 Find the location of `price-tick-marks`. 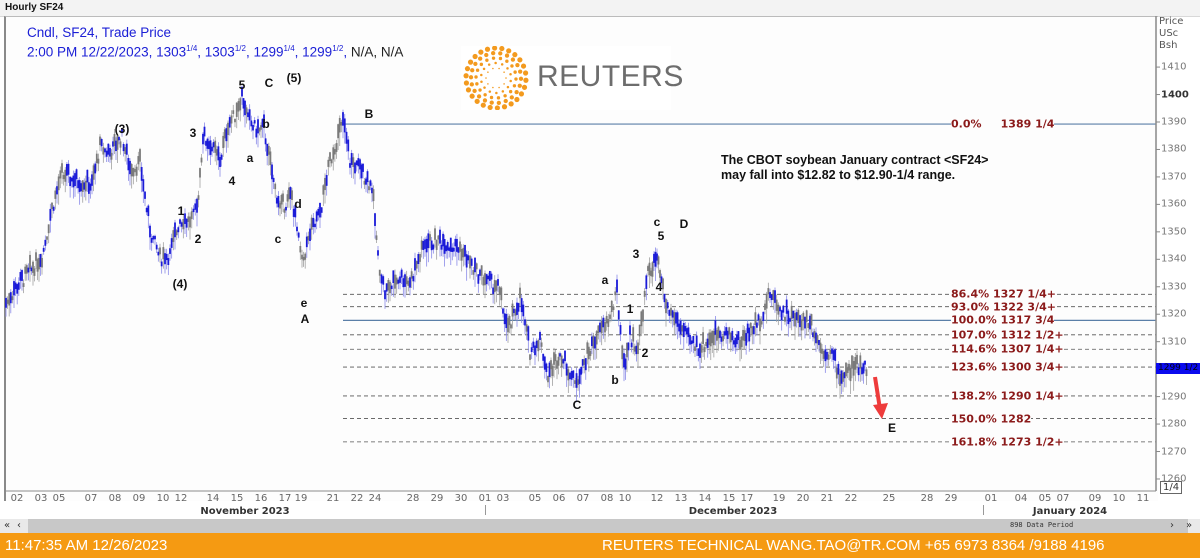

price-tick-marks is located at coordinates (1158, 273).